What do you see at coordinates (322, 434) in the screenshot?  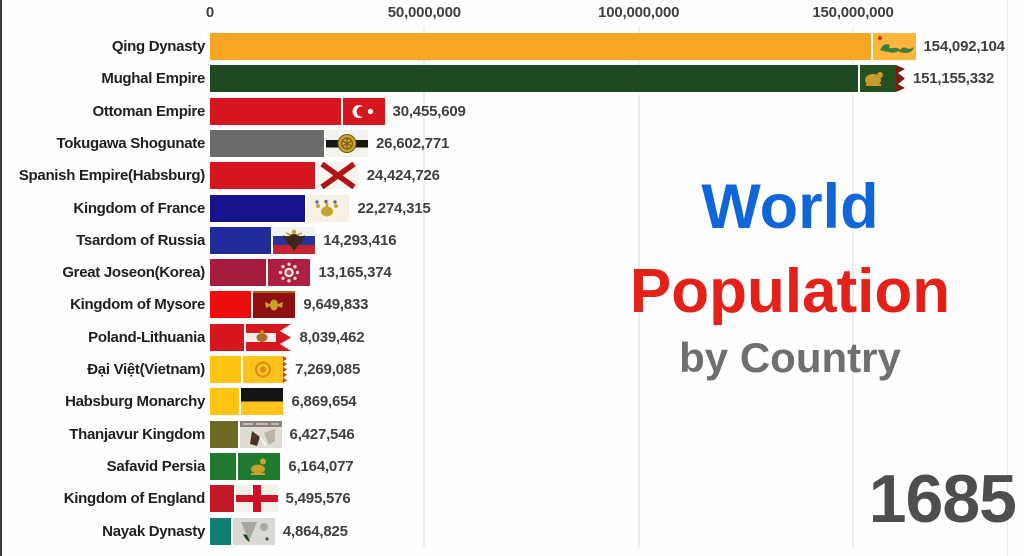 I see `population-value: 6,427,546` at bounding box center [322, 434].